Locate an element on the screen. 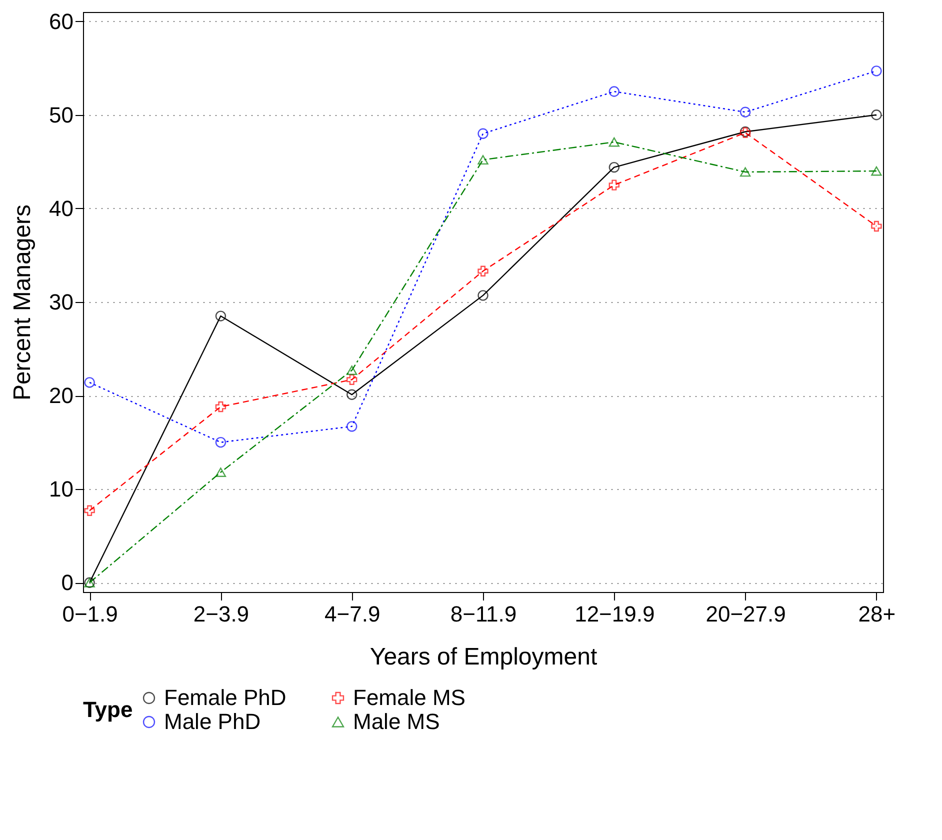  y-tick-label: 40 is located at coordinates (61, 208).